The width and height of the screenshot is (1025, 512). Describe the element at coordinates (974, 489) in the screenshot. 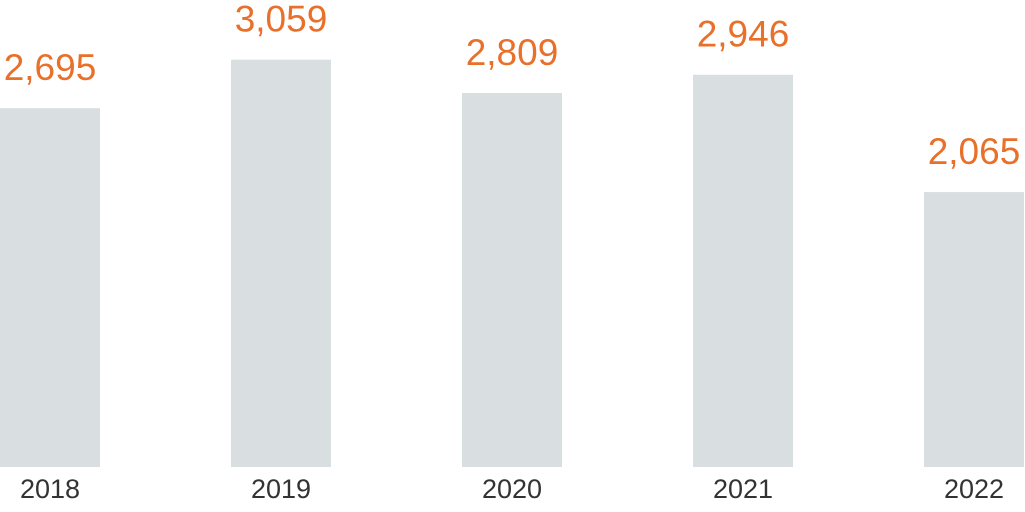

I see `x-tick-label: 2022` at that location.